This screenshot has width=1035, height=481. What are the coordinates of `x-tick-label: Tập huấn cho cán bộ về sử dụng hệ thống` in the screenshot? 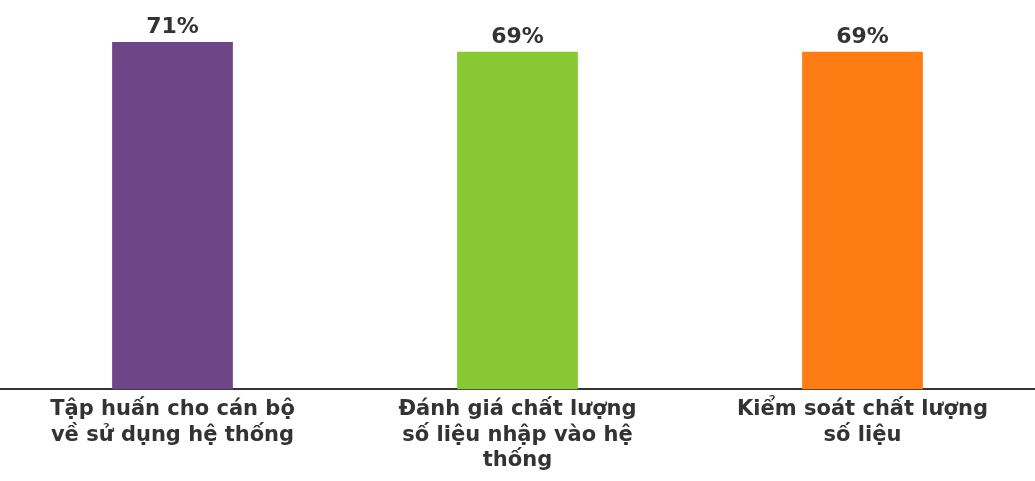 It's located at (172, 421).